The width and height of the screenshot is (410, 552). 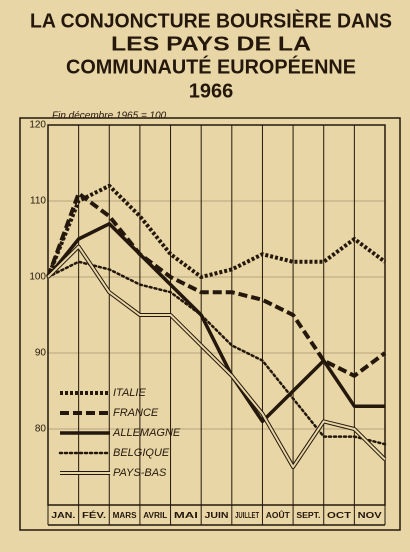 What do you see at coordinates (216, 231) in the screenshot?
I see `series-line` at bounding box center [216, 231].